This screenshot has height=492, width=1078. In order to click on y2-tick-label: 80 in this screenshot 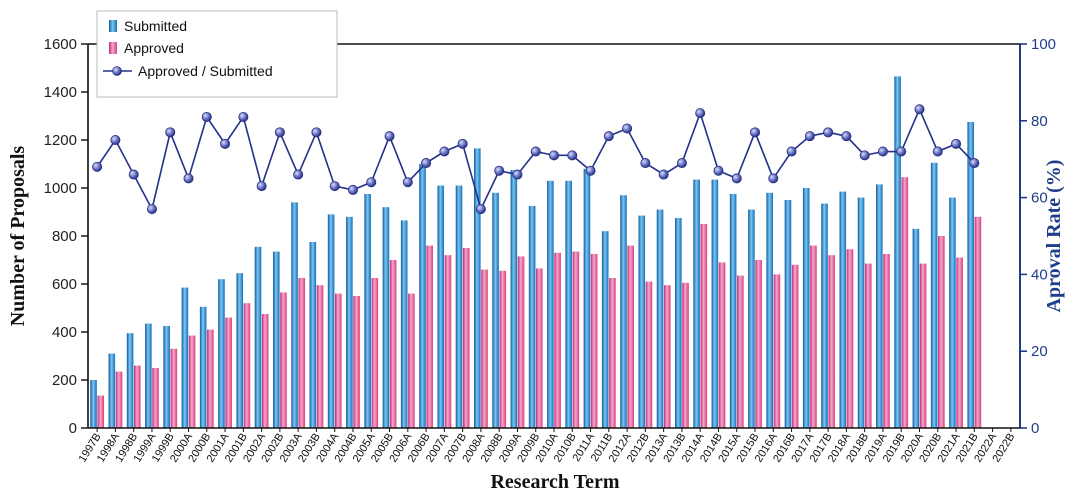, I will do `click(1039, 121)`.